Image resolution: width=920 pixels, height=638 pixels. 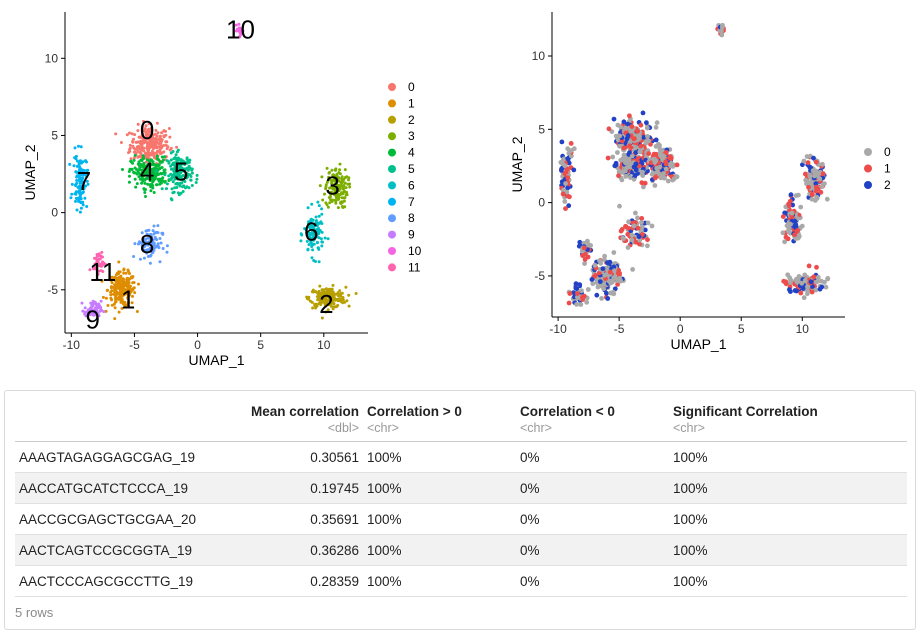 What do you see at coordinates (680, 329) in the screenshot?
I see `x-tick-label: 0` at bounding box center [680, 329].